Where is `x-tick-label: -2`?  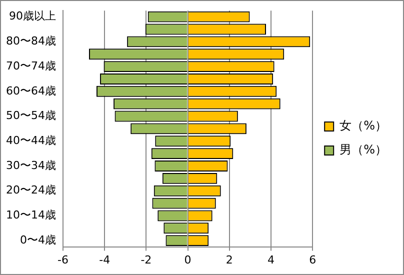
x-tick-label: -2 is located at coordinates (146, 259).